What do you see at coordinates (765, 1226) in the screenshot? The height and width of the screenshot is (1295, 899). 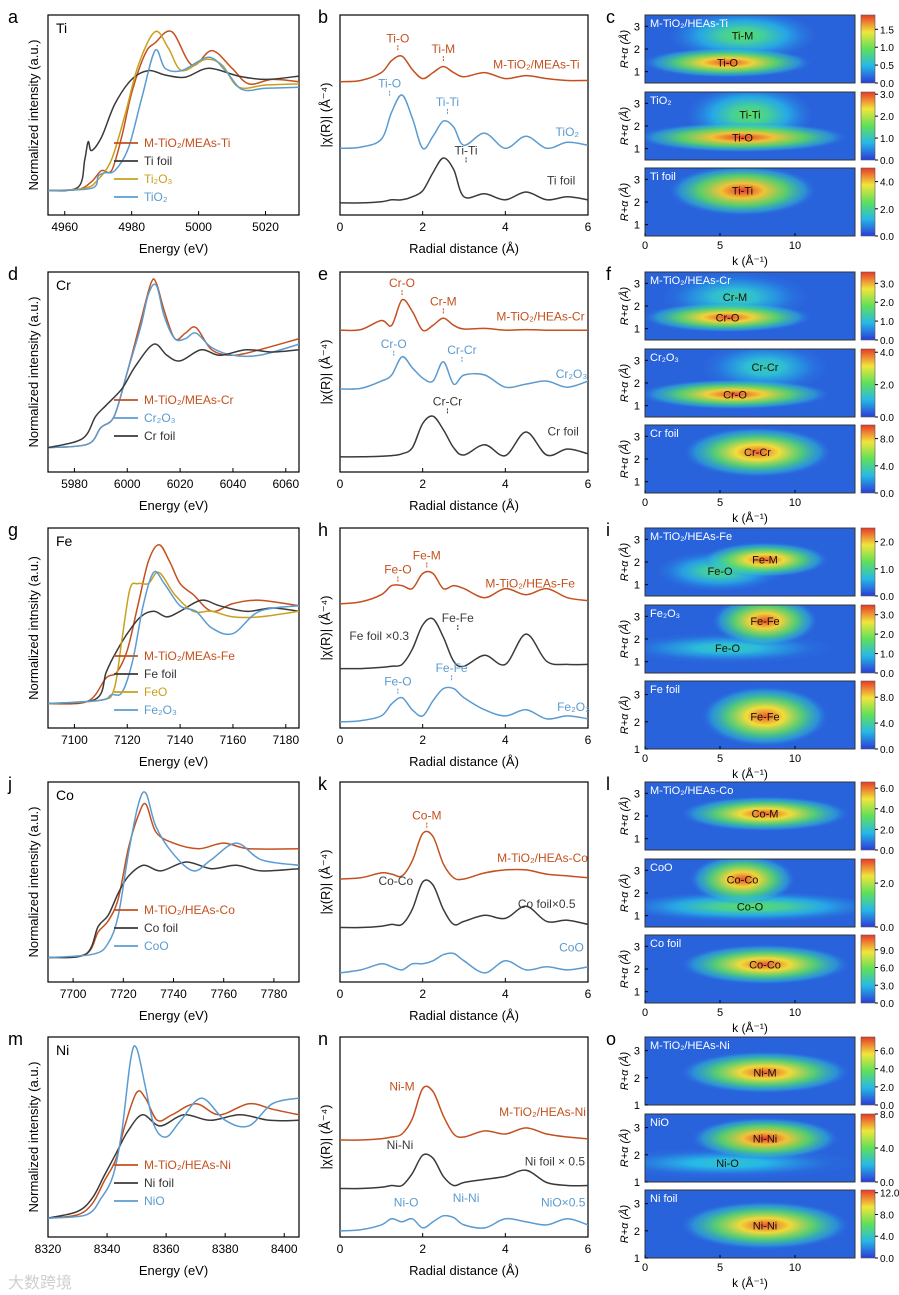 I see `peak-label: Ni-Ni` at bounding box center [765, 1226].